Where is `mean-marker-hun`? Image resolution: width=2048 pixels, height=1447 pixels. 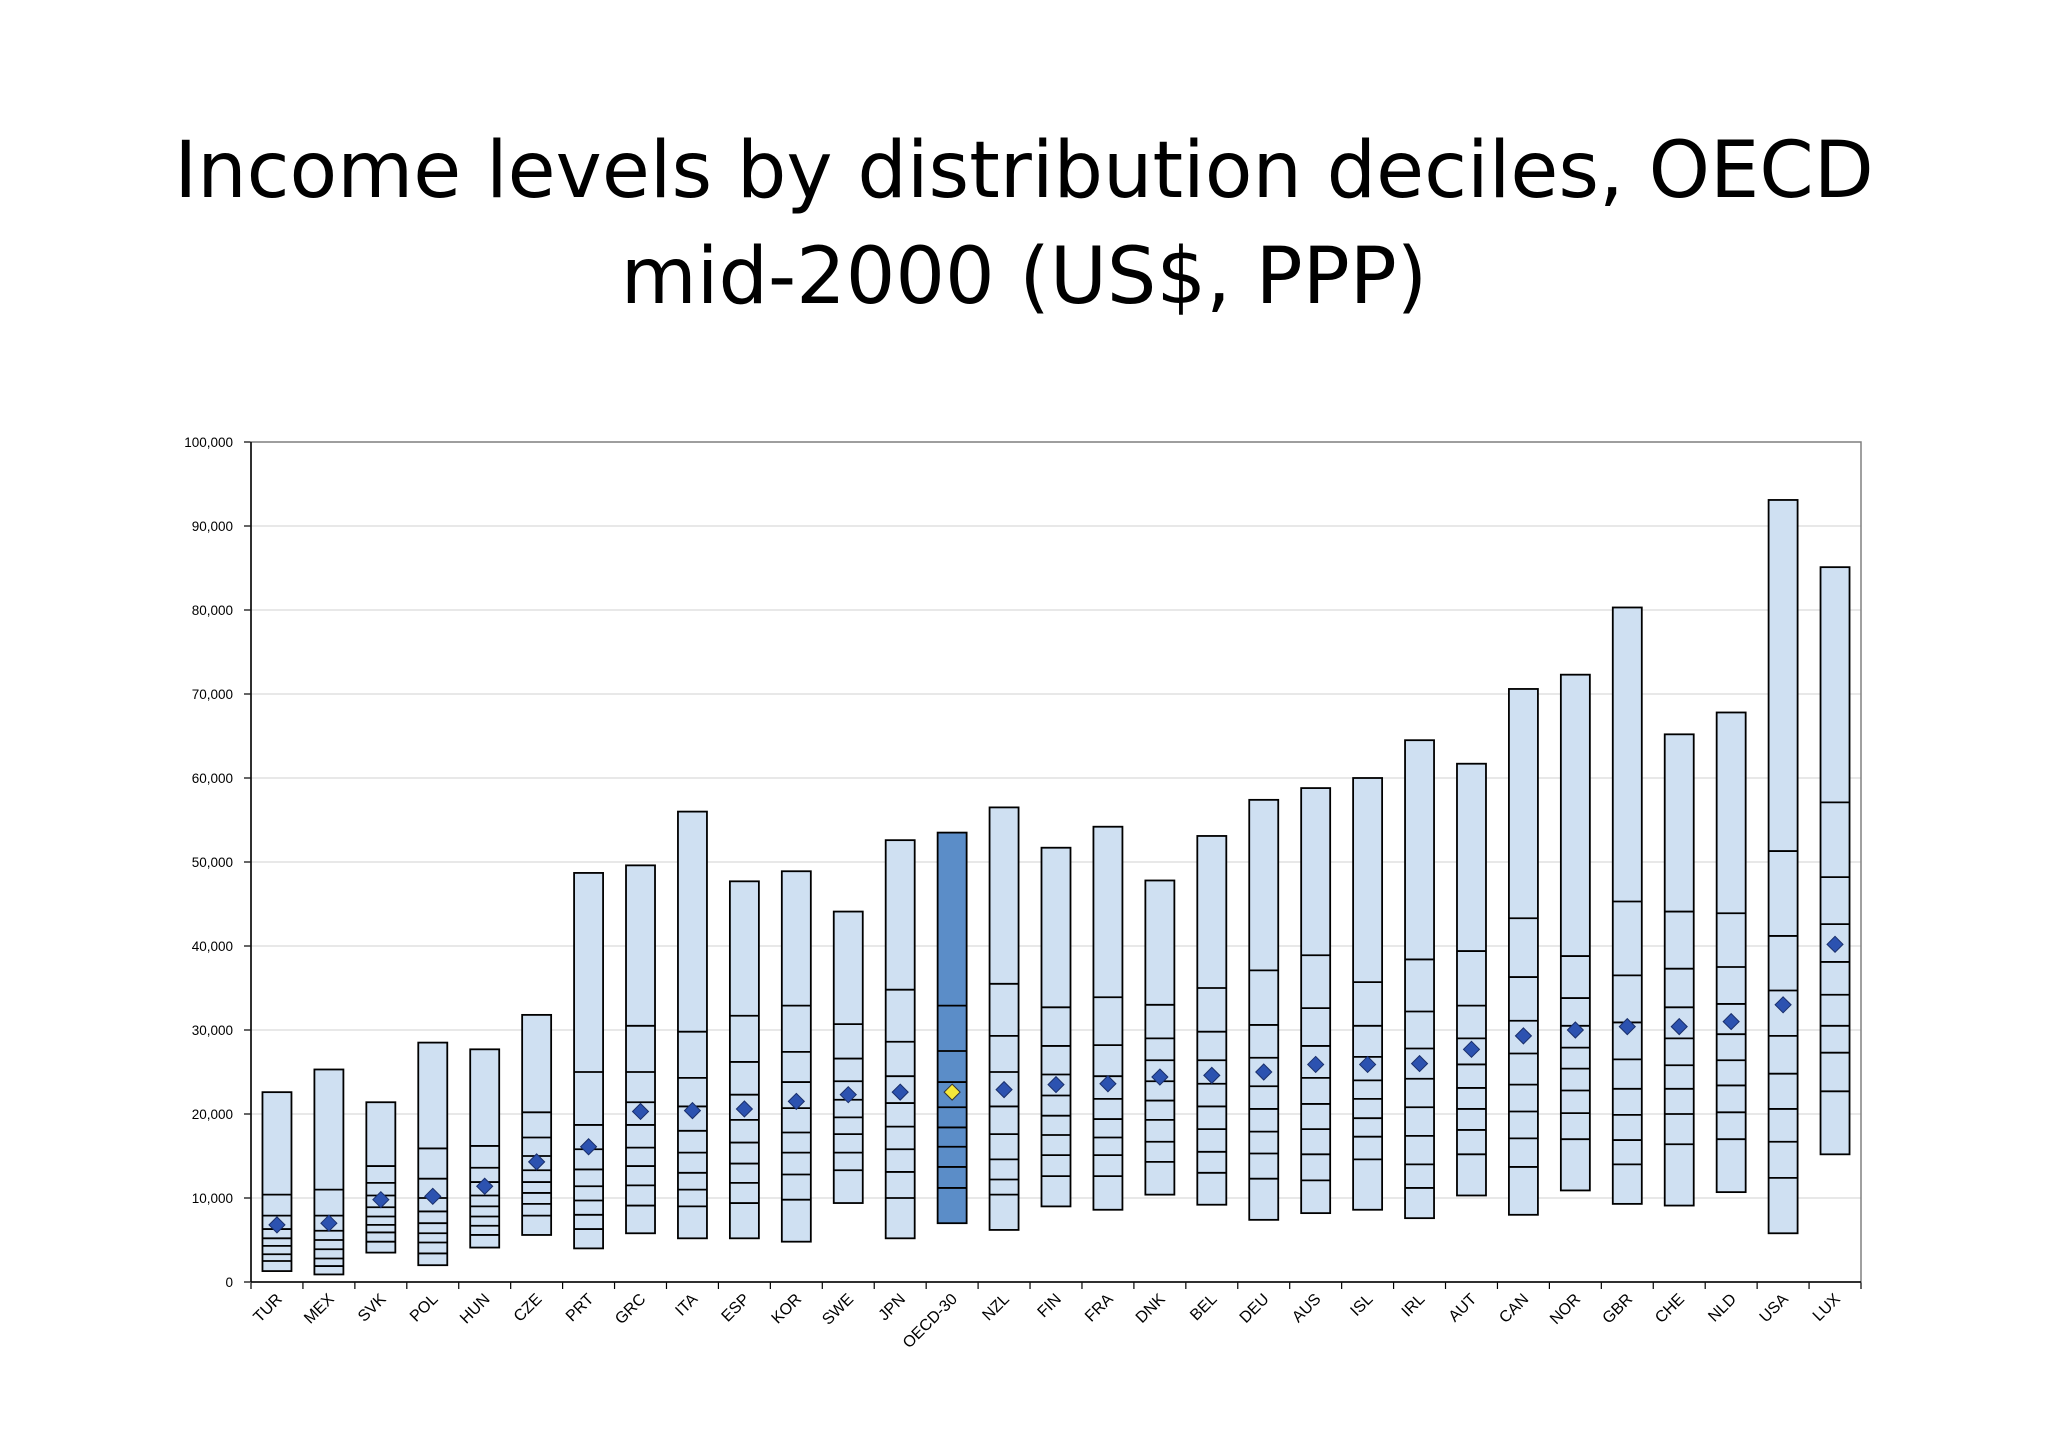
mean-marker-hun is located at coordinates (485, 1186).